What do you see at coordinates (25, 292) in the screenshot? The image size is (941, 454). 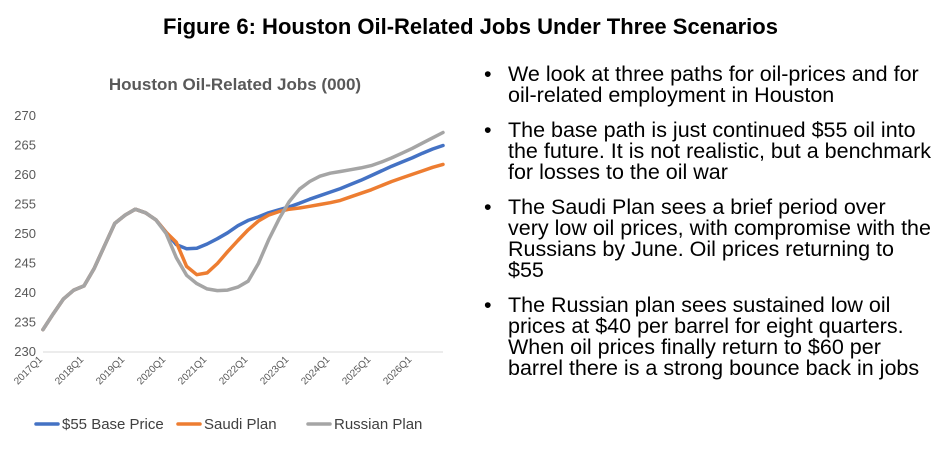 I see `y-tick-label: 240` at bounding box center [25, 292].